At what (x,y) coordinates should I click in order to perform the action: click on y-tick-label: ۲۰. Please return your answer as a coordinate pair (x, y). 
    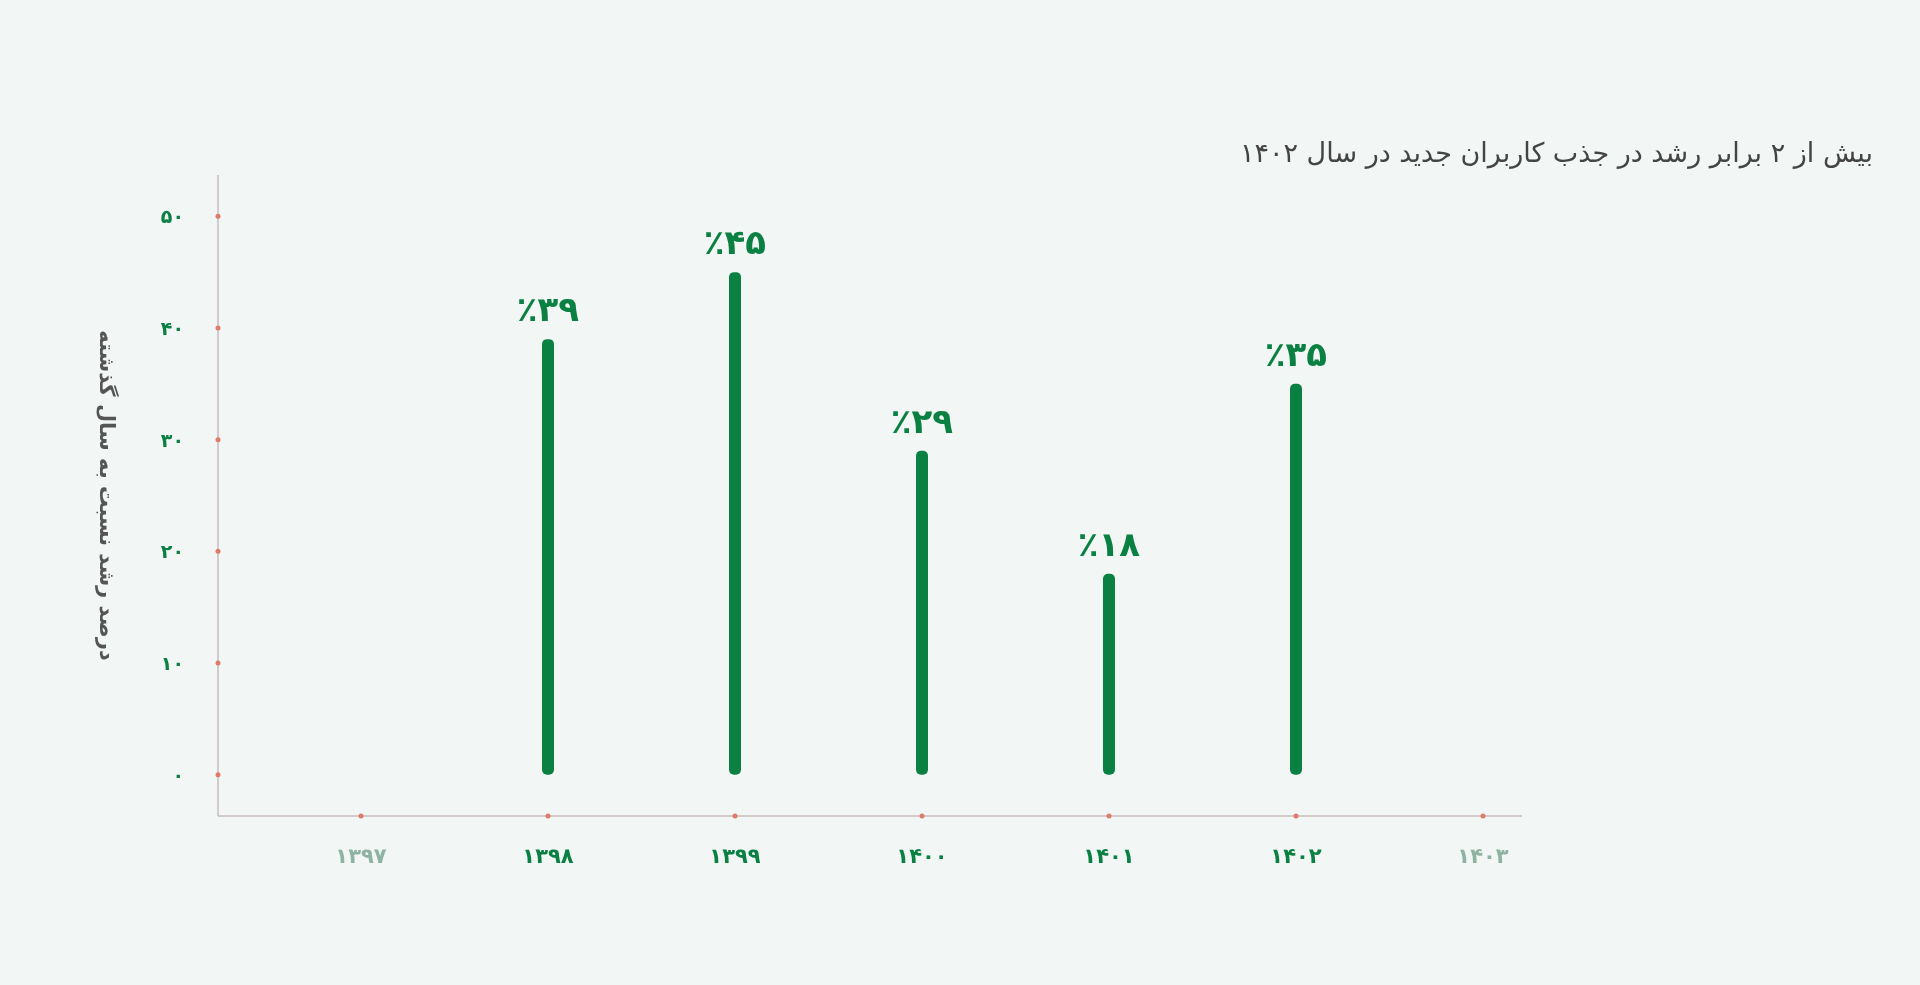
    Looking at the image, I should click on (172, 551).